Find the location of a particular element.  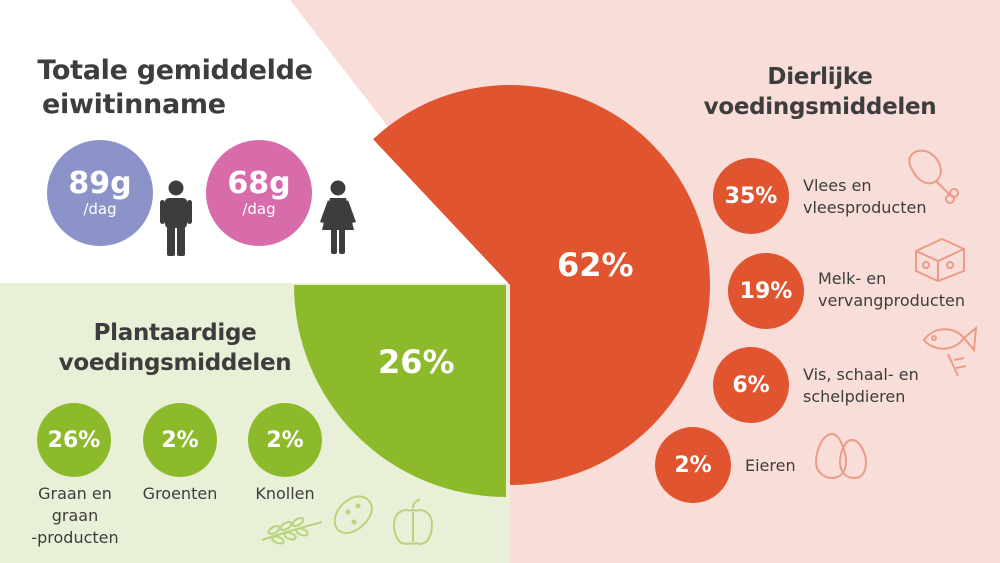

intake-woman-value: 68g is located at coordinates (259, 183).